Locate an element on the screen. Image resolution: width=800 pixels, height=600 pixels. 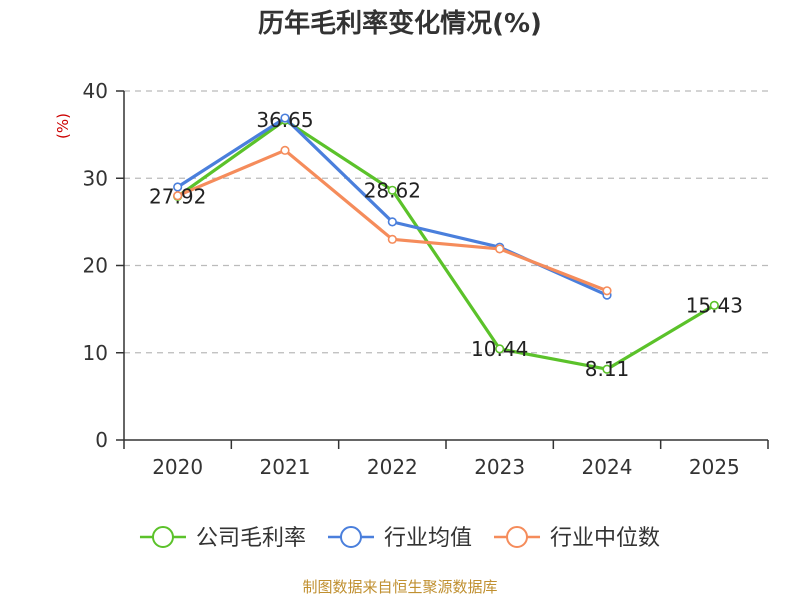
data-label: 8.11 is located at coordinates (607, 369).